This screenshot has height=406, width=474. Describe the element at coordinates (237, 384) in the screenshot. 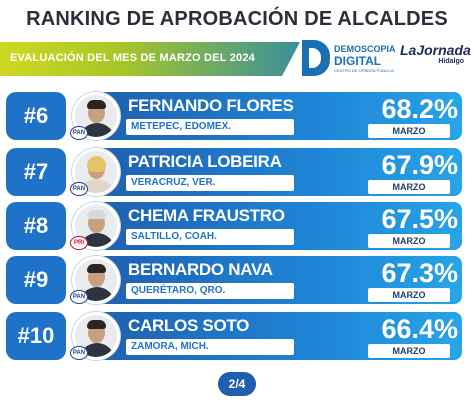

I see `page-indicator: 2/4` at that location.